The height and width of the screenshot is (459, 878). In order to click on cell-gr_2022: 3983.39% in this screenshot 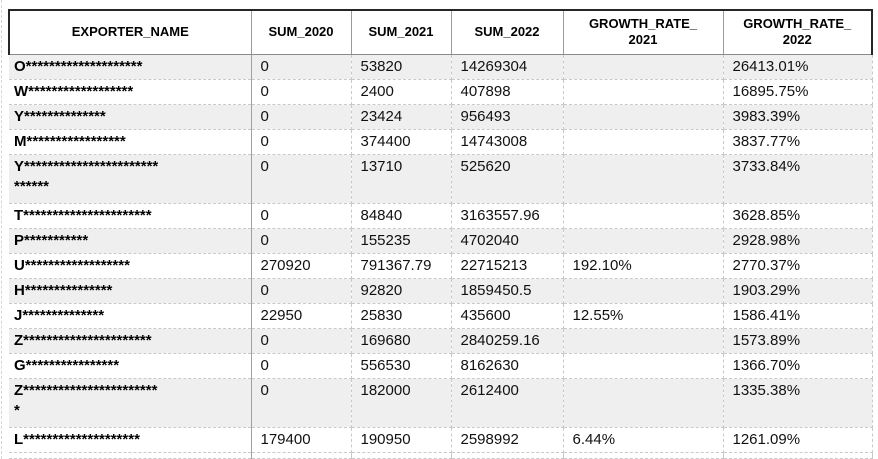, I will do `click(798, 117)`.